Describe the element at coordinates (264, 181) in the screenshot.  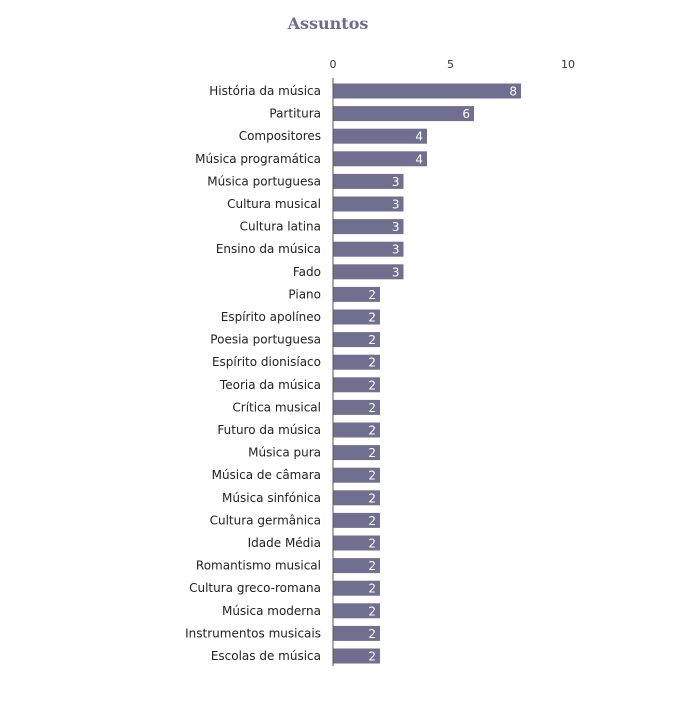
I see `category-label: Música portuguesa` at that location.